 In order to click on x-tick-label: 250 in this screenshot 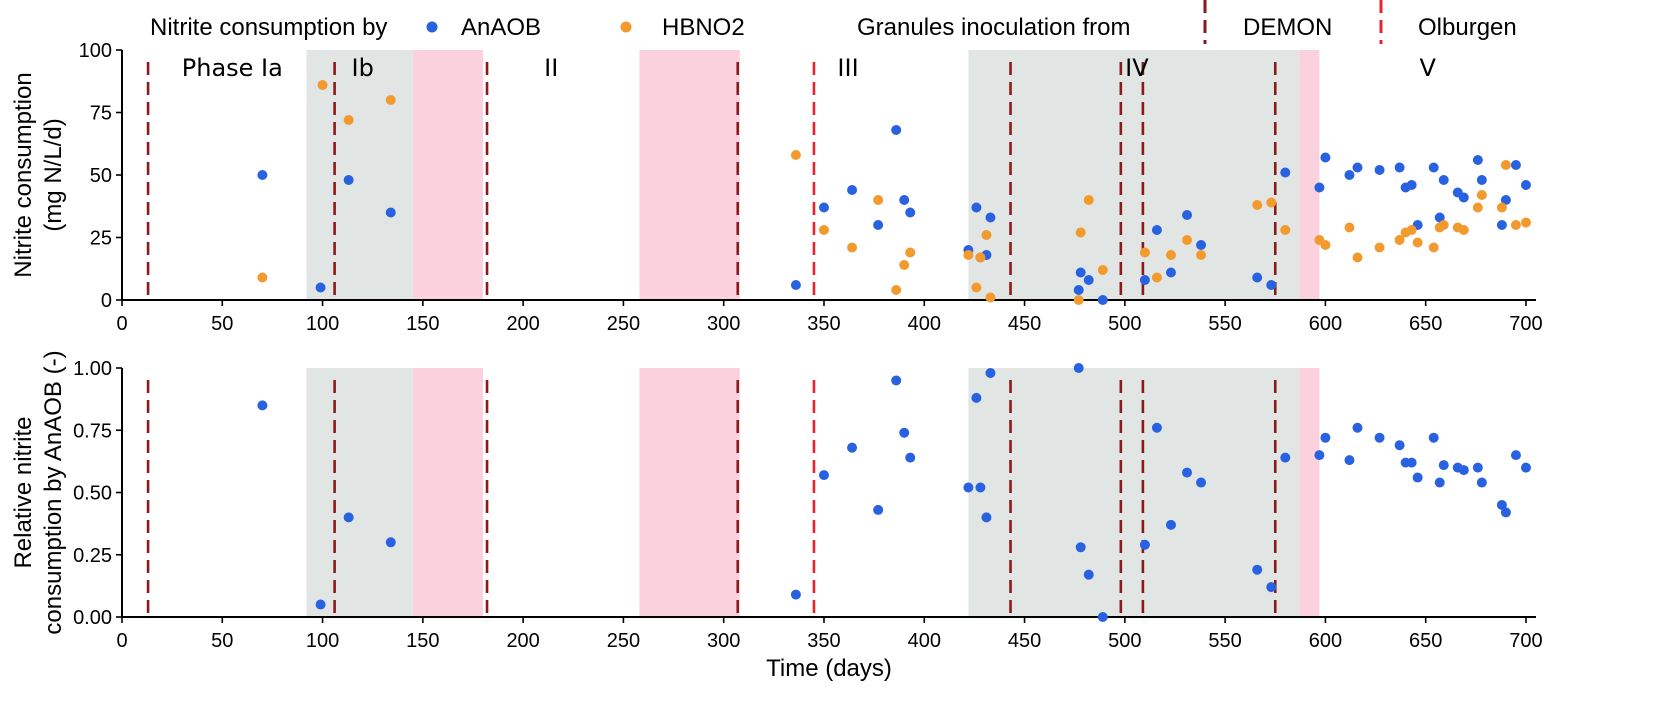, I will do `click(623, 324)`.